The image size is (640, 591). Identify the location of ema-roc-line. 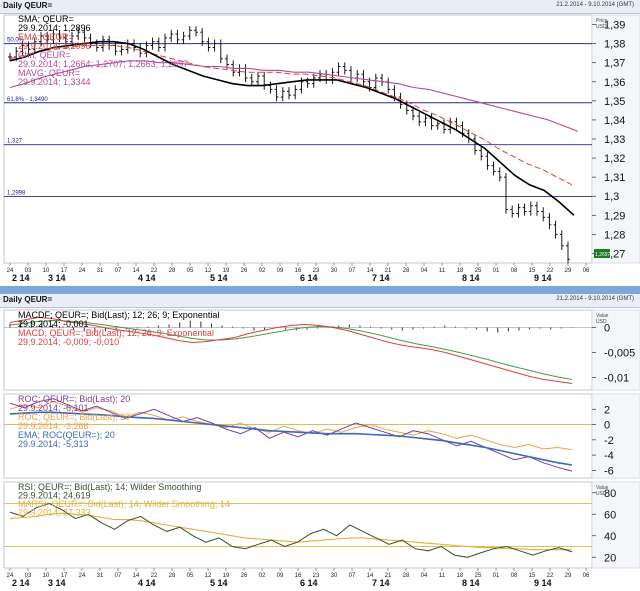
(291, 438).